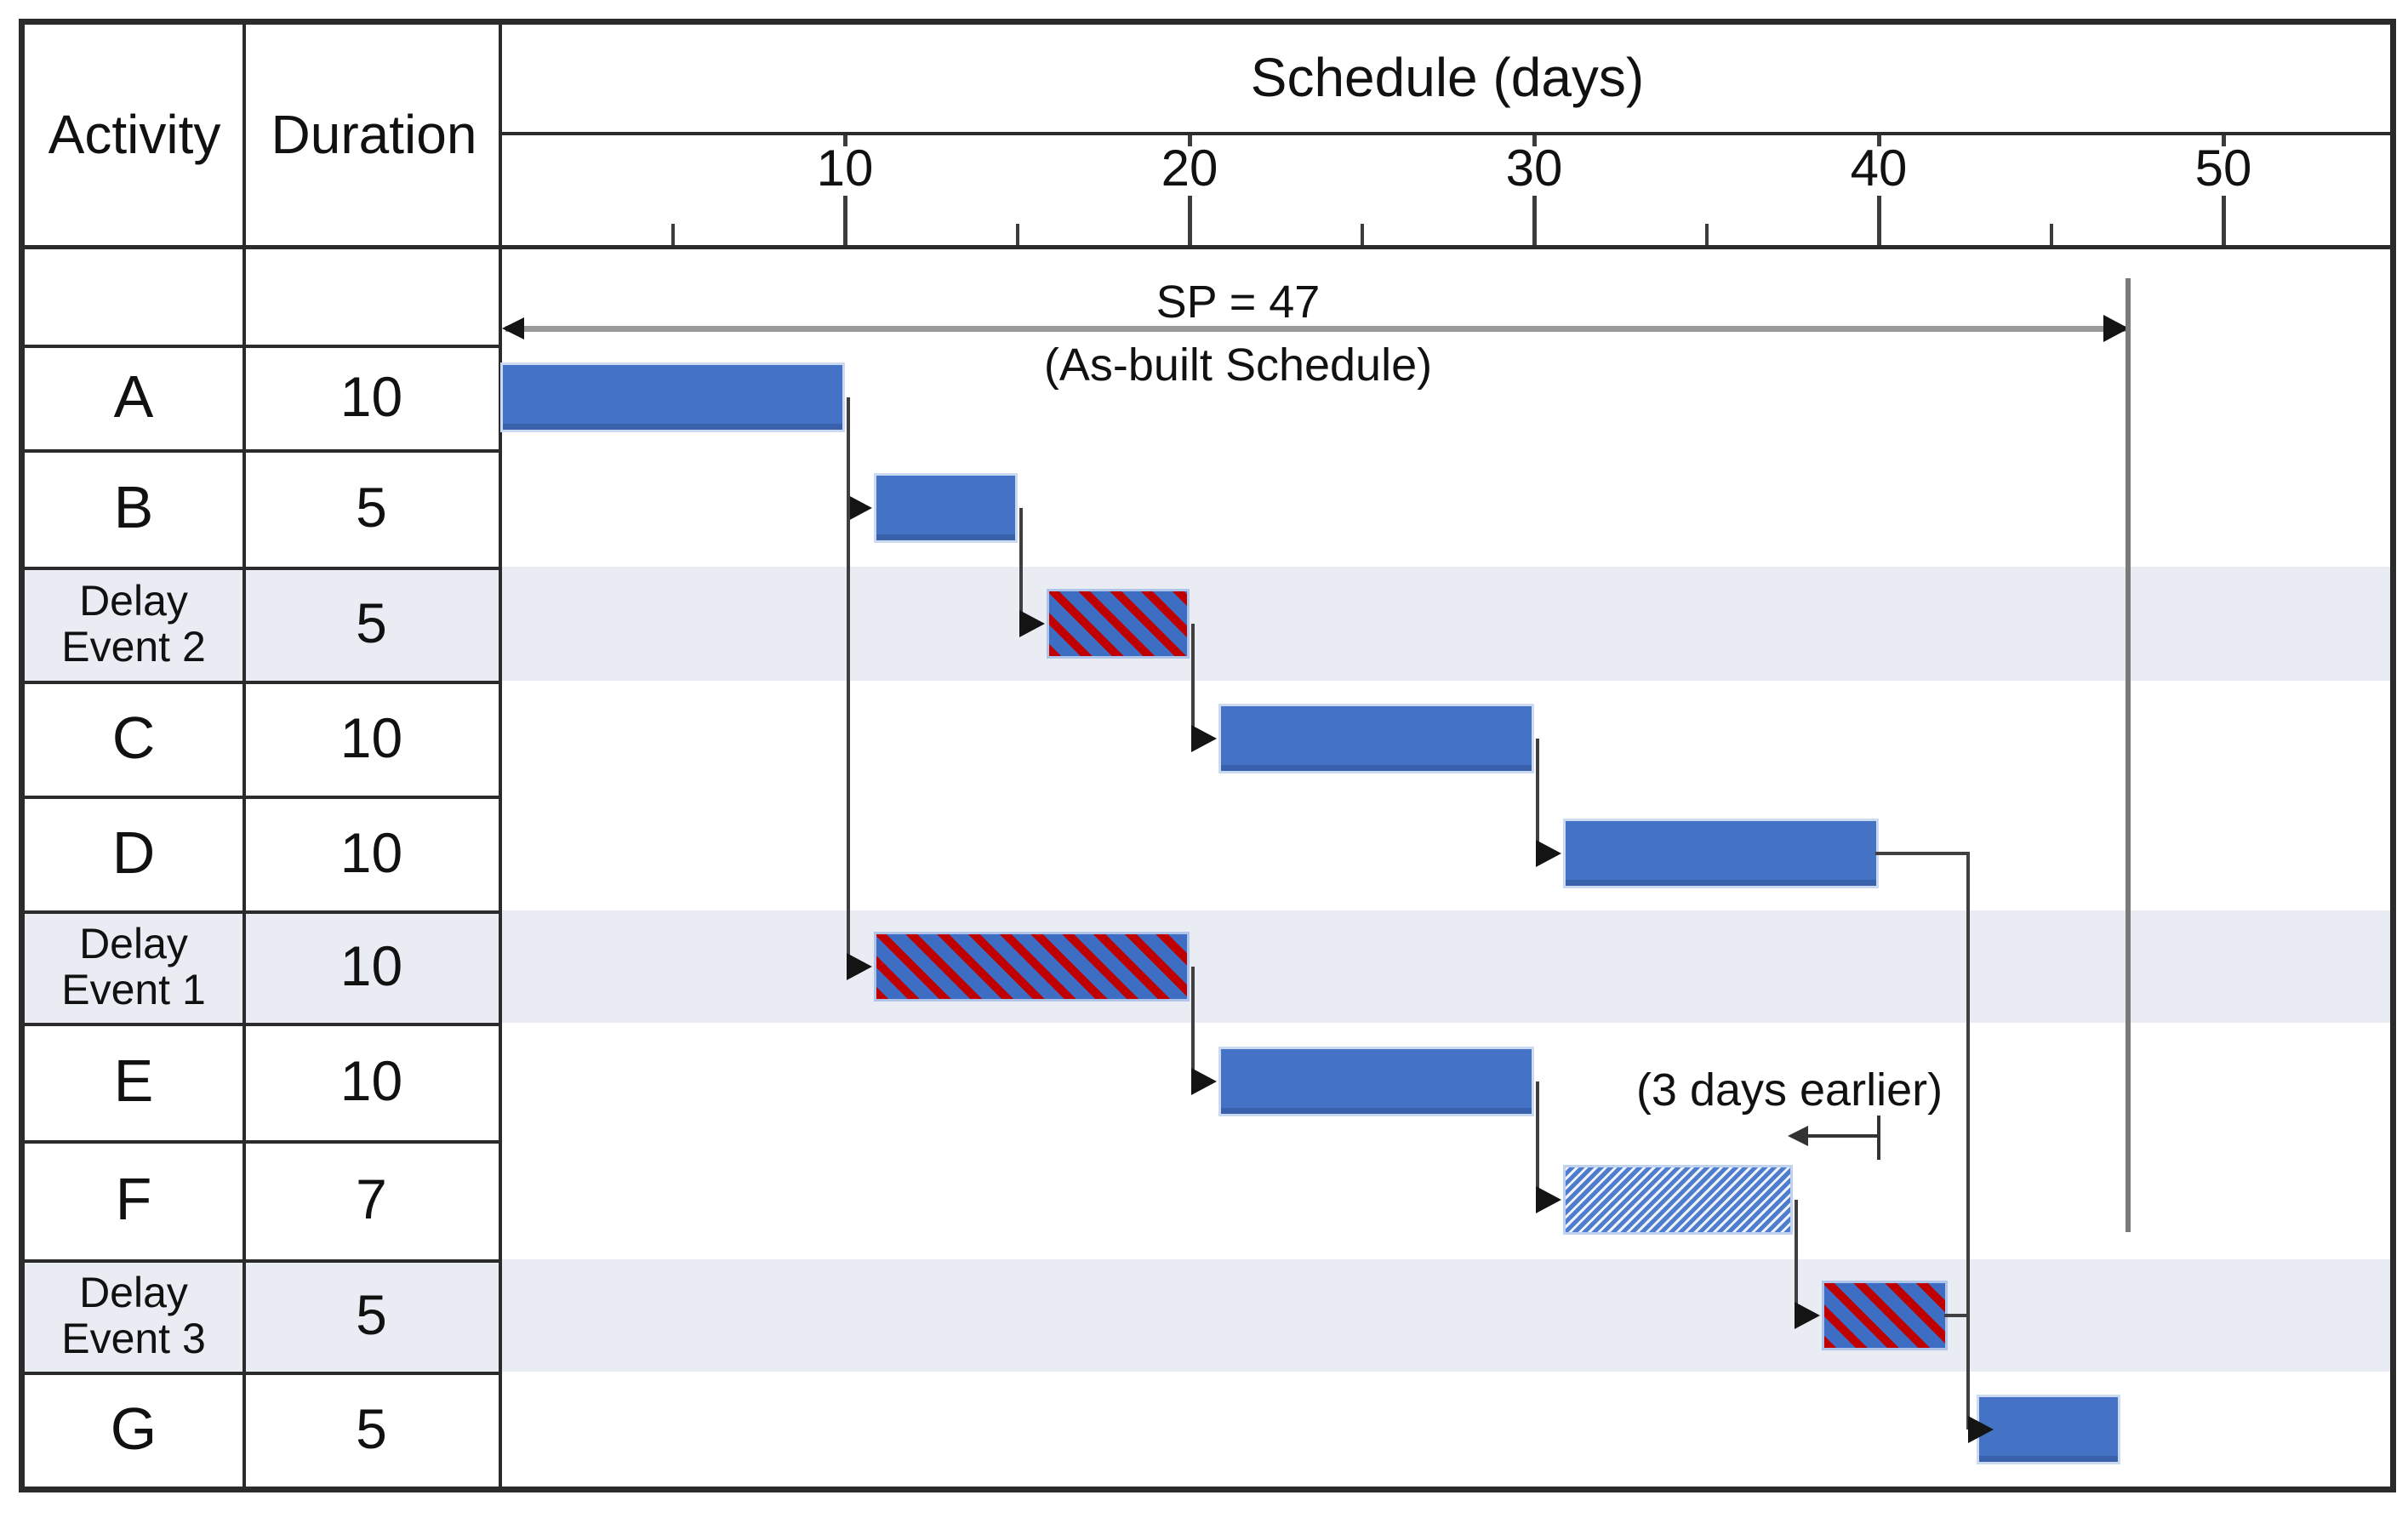 The image size is (2408, 1518). Describe the element at coordinates (2116, 328) in the screenshot. I see `sp-arrowhead-right` at that location.